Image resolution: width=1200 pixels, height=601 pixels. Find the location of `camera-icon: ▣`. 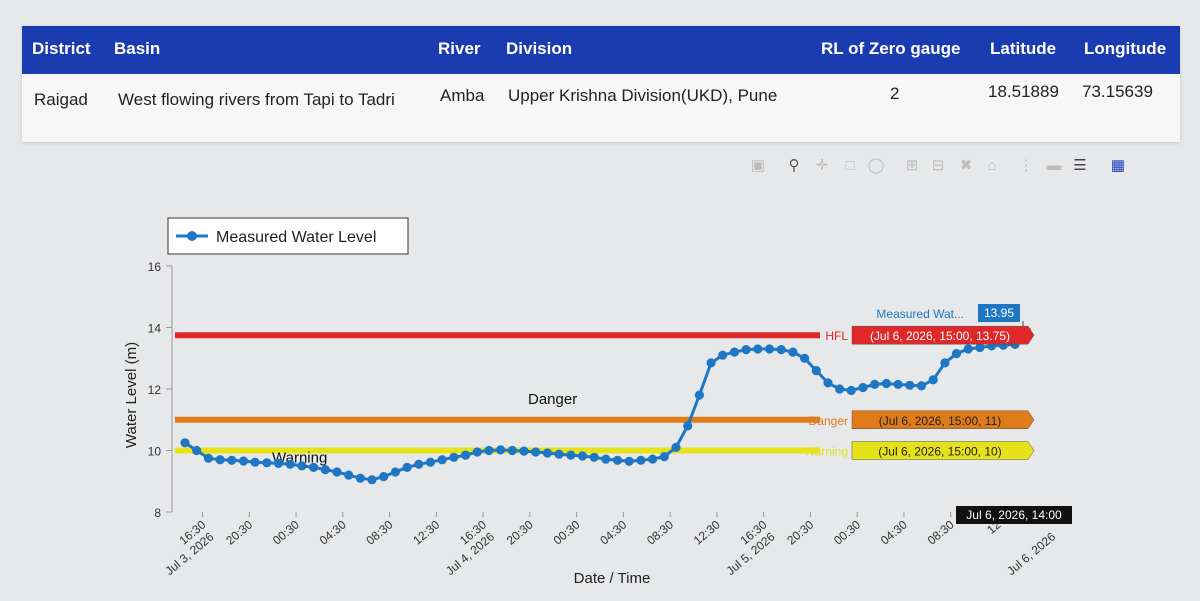

camera-icon: ▣ is located at coordinates (758, 165).